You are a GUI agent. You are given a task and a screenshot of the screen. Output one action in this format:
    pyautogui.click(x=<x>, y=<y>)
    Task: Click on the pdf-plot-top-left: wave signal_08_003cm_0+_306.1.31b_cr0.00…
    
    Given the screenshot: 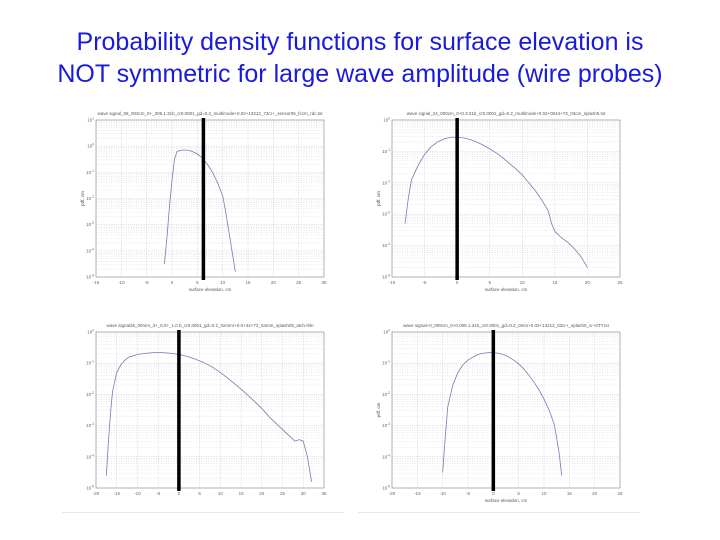 What is the action you would take?
    pyautogui.click(x=204, y=202)
    